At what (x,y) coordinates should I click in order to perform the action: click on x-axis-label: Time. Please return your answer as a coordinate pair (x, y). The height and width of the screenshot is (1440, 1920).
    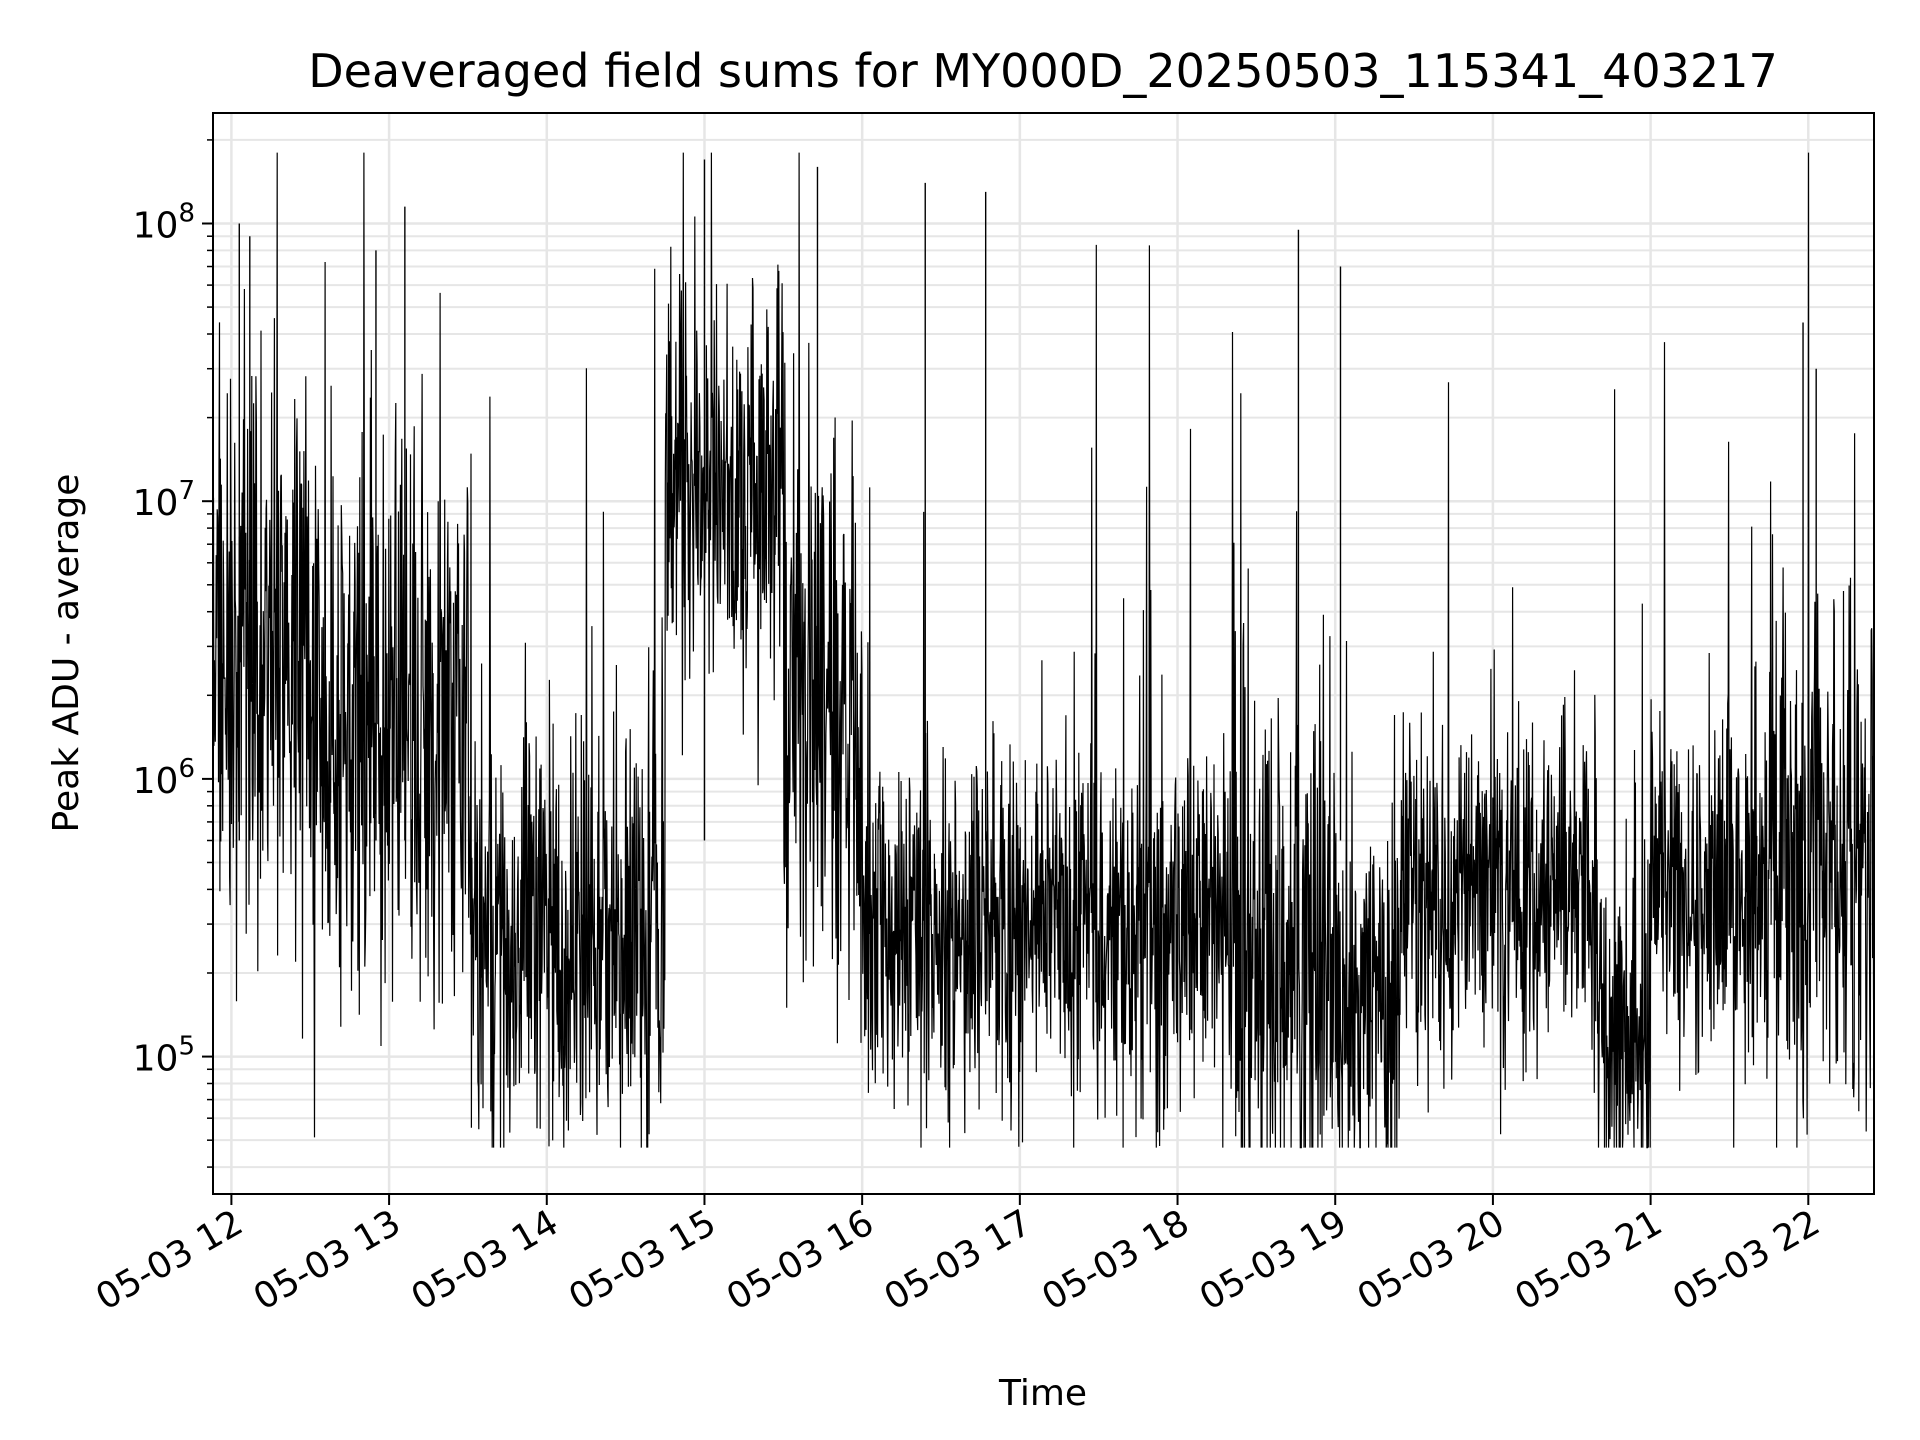
    Looking at the image, I should click on (1042, 1393).